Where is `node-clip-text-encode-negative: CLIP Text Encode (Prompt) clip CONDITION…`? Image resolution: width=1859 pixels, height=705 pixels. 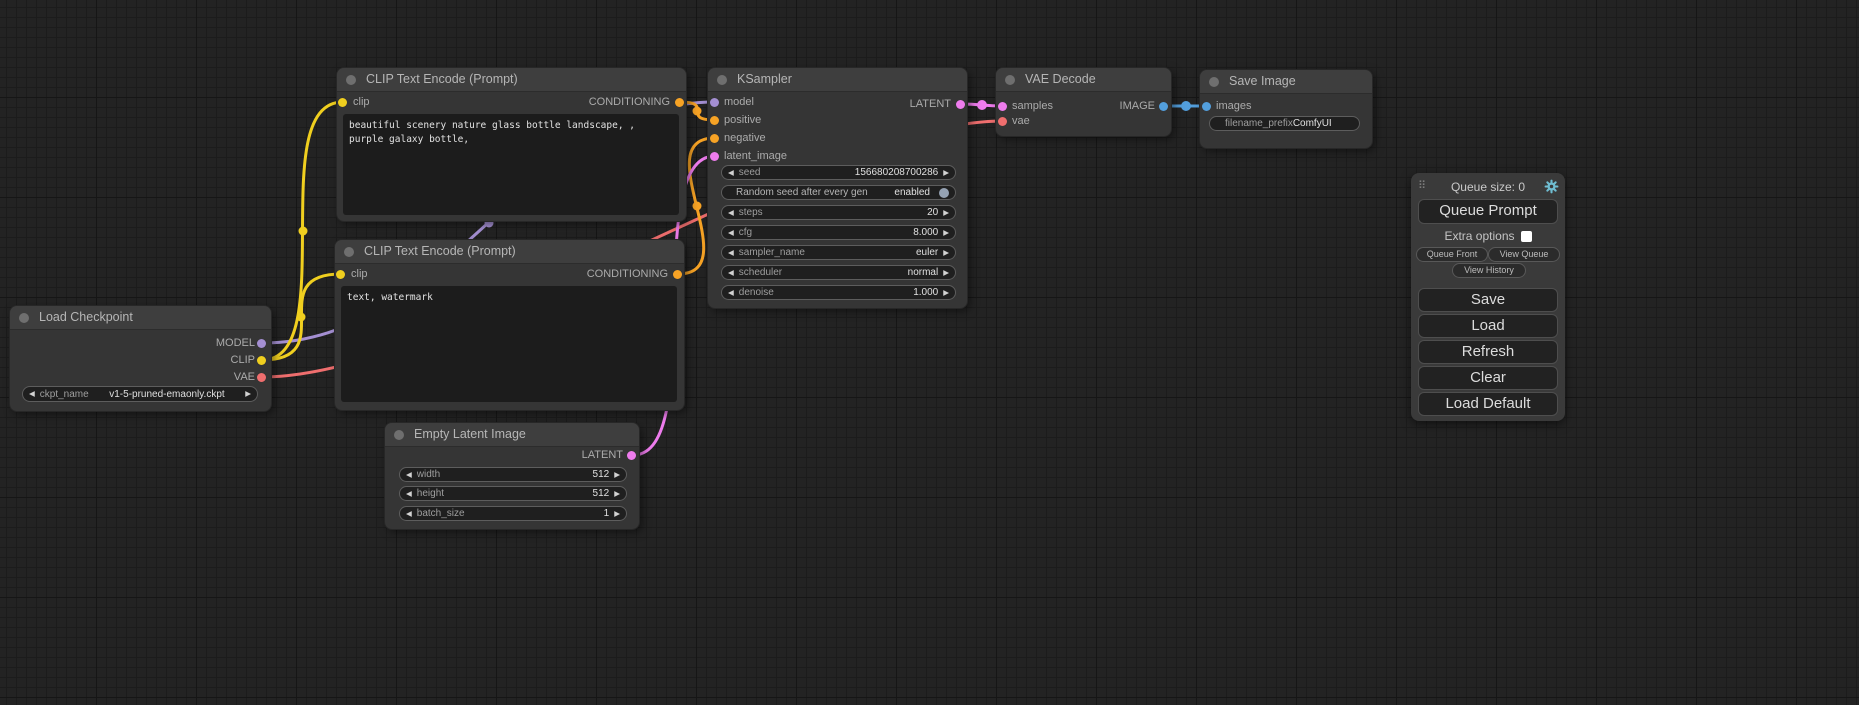 node-clip-text-encode-negative: CLIP Text Encode (Prompt) clip CONDITION… is located at coordinates (509, 325).